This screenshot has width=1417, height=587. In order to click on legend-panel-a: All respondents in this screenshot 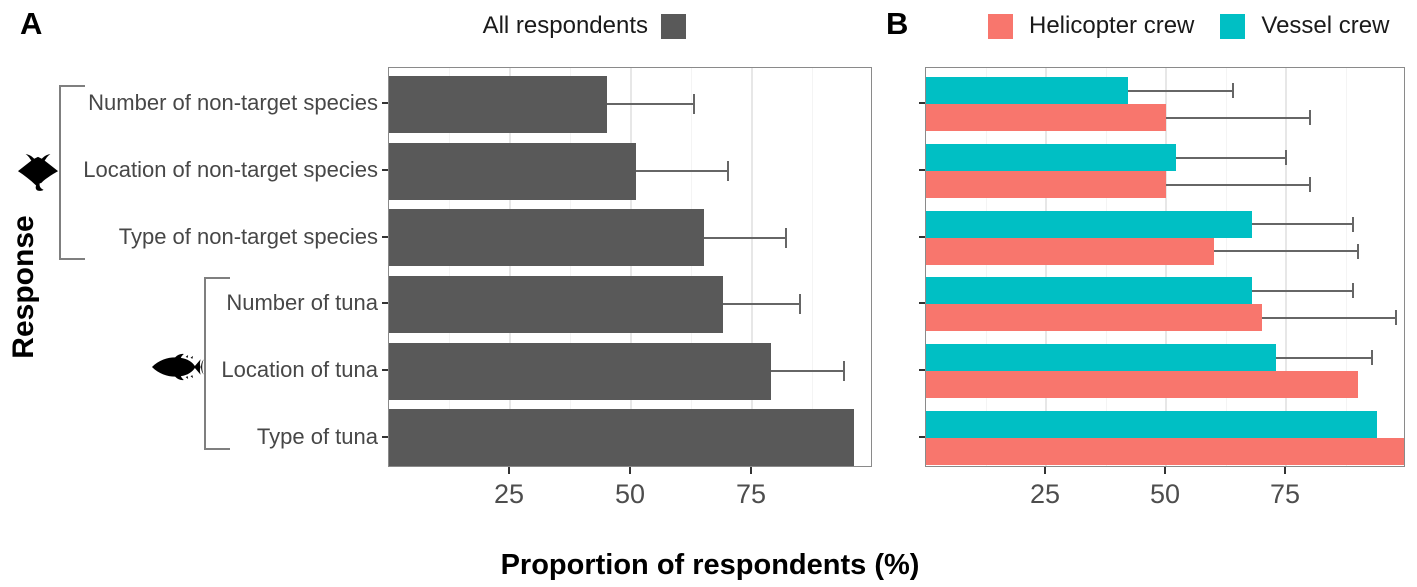, I will do `click(584, 26)`.